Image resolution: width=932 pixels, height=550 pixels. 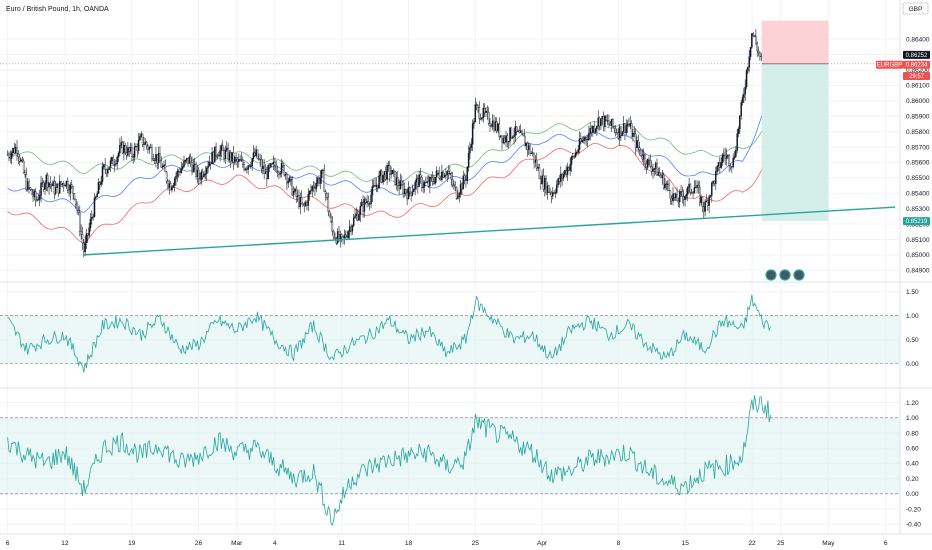 I want to click on y-tick-label: 0.85000, so click(x=918, y=255).